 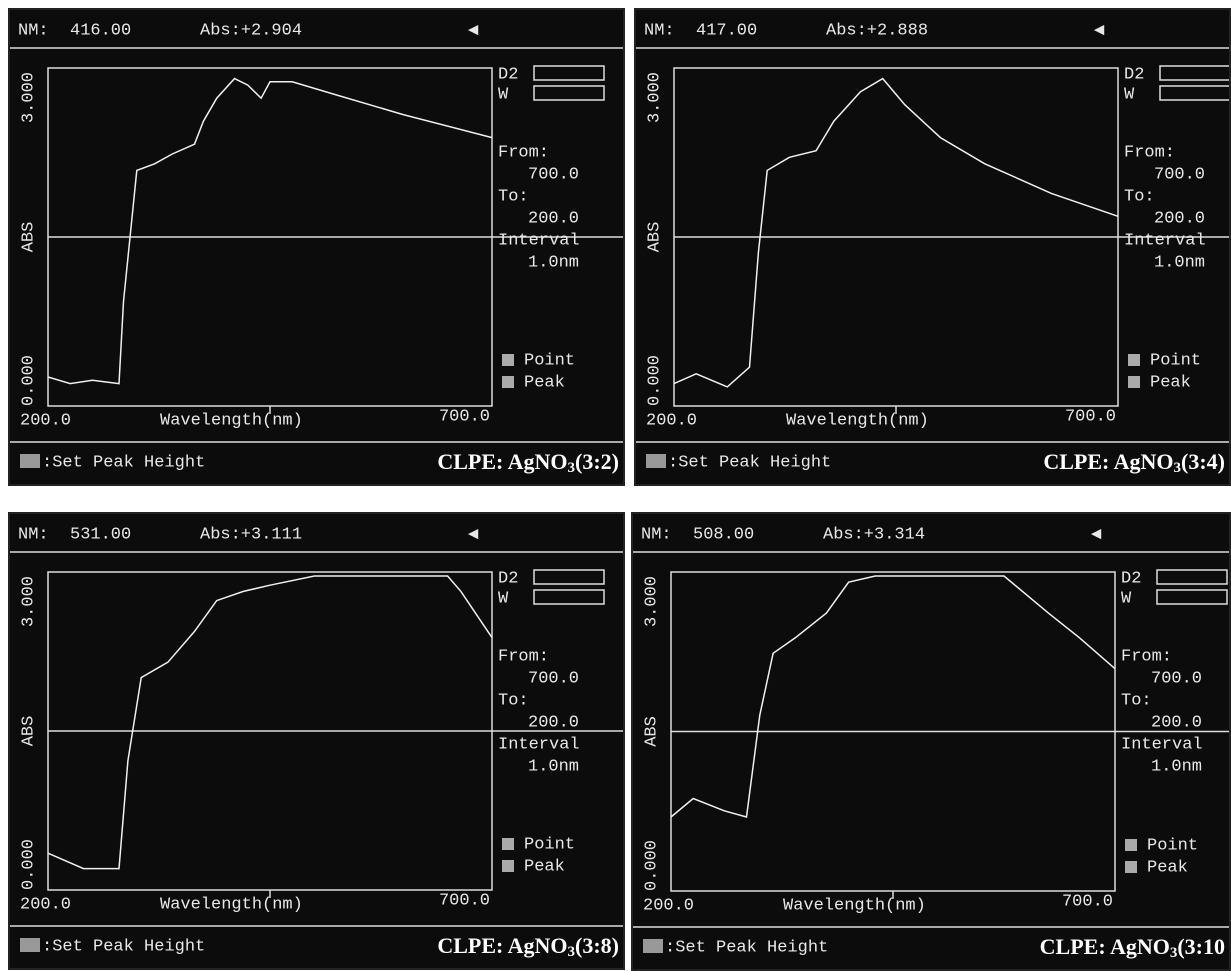 I want to click on caption: CLPE: AgNO3(3:8), so click(x=528, y=946).